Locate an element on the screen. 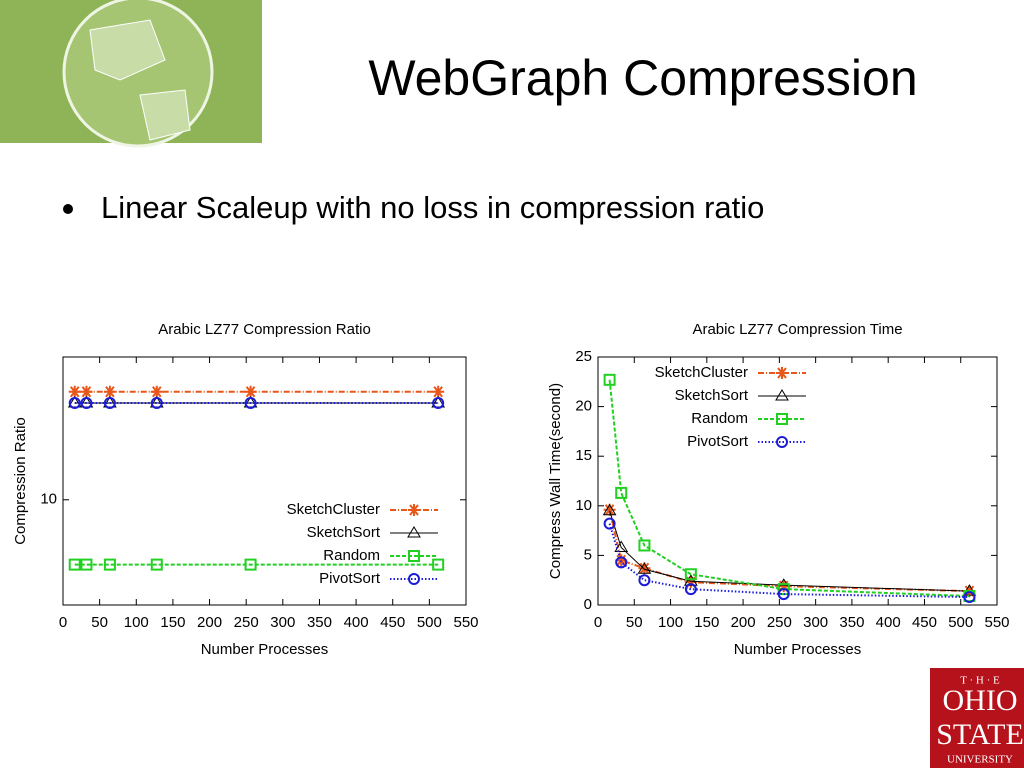  globe-land is located at coordinates (140, 80).